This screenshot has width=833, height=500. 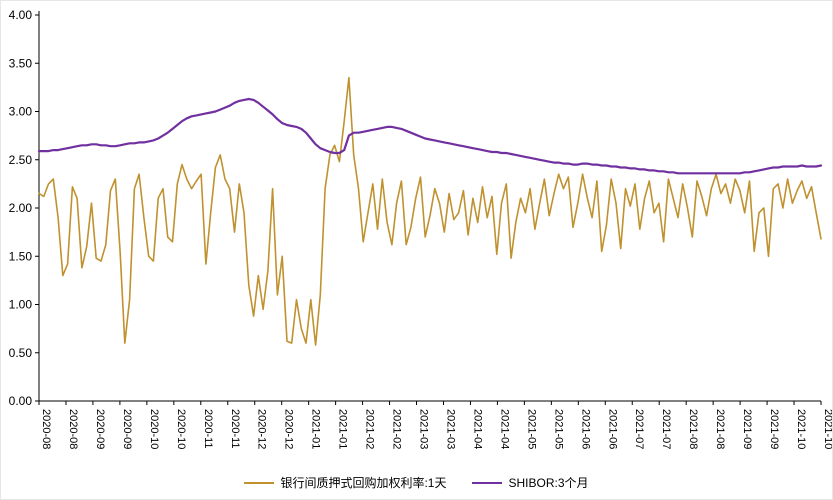 What do you see at coordinates (259, 482) in the screenshot?
I see `repo-rate-line-swatch` at bounding box center [259, 482].